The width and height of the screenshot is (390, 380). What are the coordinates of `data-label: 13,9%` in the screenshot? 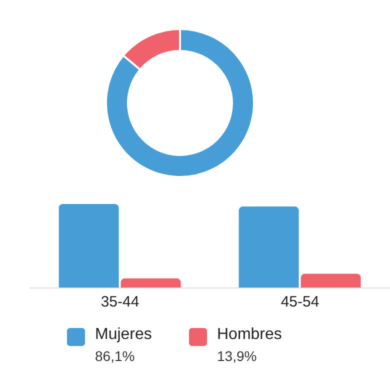 It's located at (237, 356).